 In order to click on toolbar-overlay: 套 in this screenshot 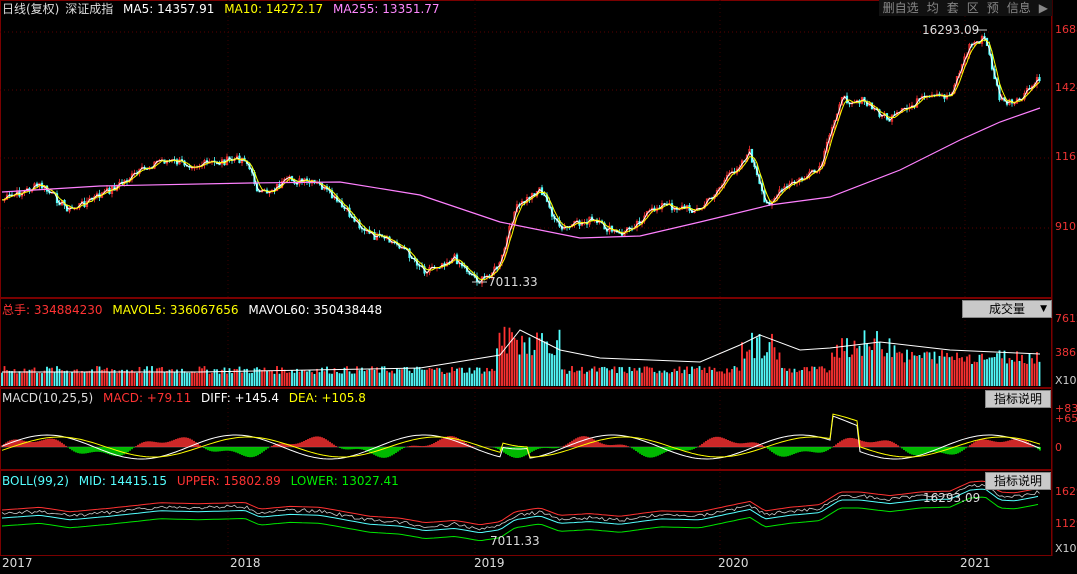, I will do `click(952, 8)`.